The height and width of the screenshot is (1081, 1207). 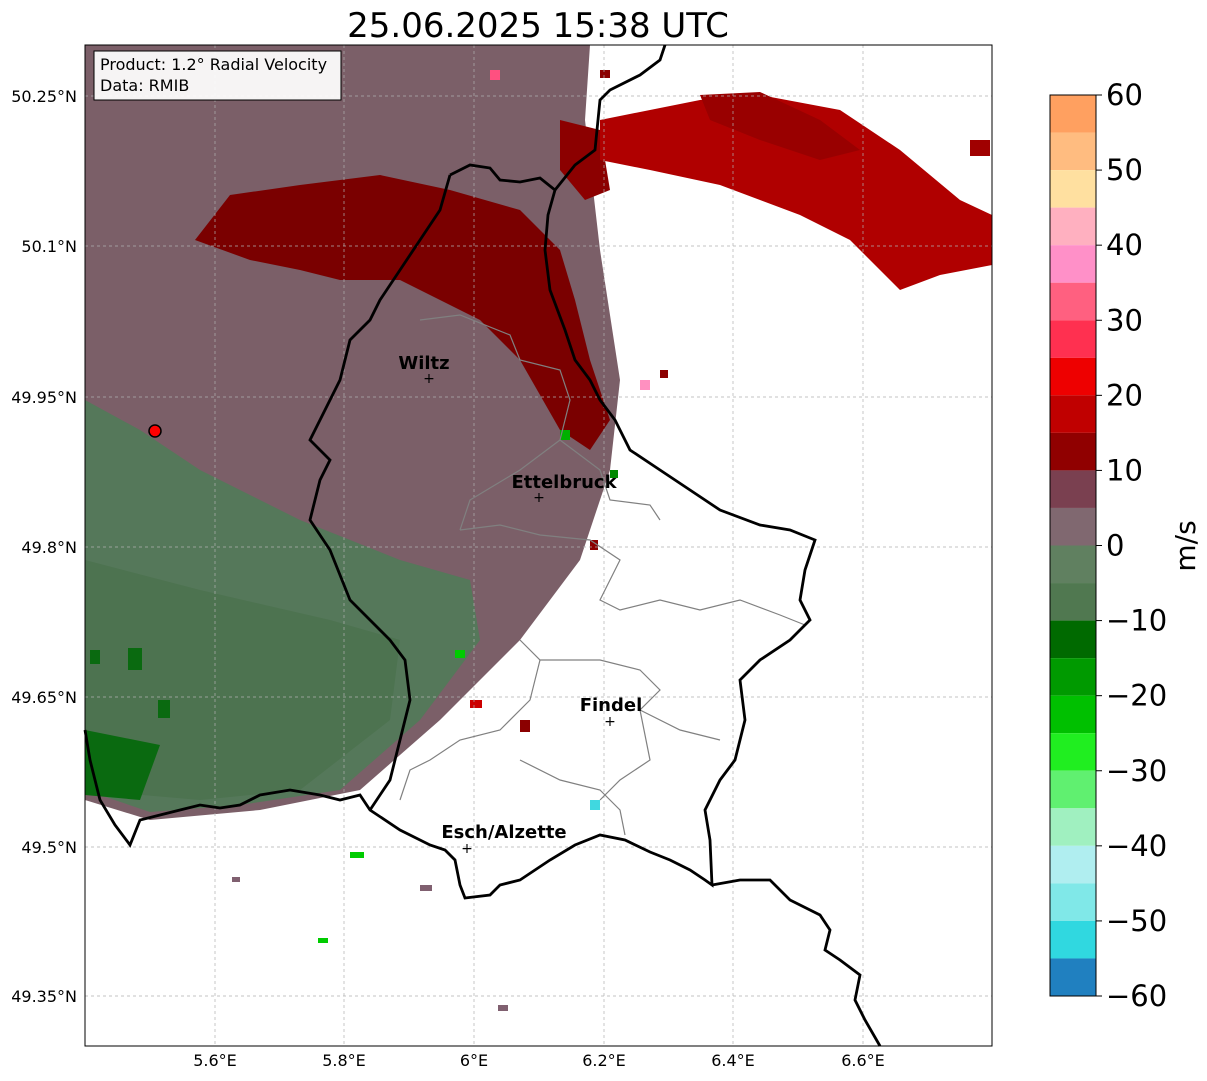 What do you see at coordinates (604, 1060) in the screenshot?
I see `lon-tick: 6.2°E` at bounding box center [604, 1060].